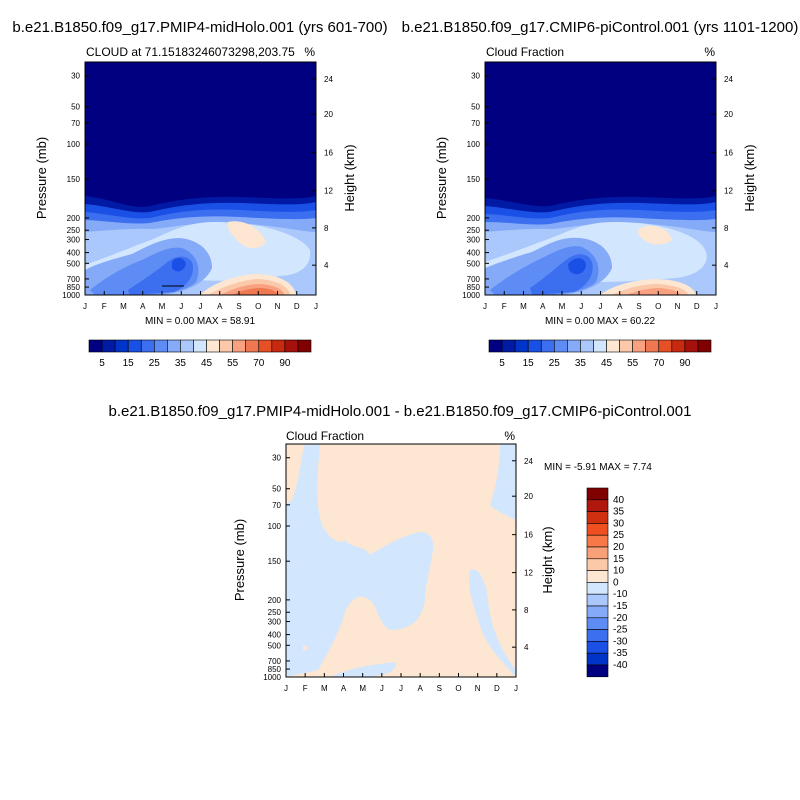  I want to click on colorbar-label: -20, so click(620, 618).